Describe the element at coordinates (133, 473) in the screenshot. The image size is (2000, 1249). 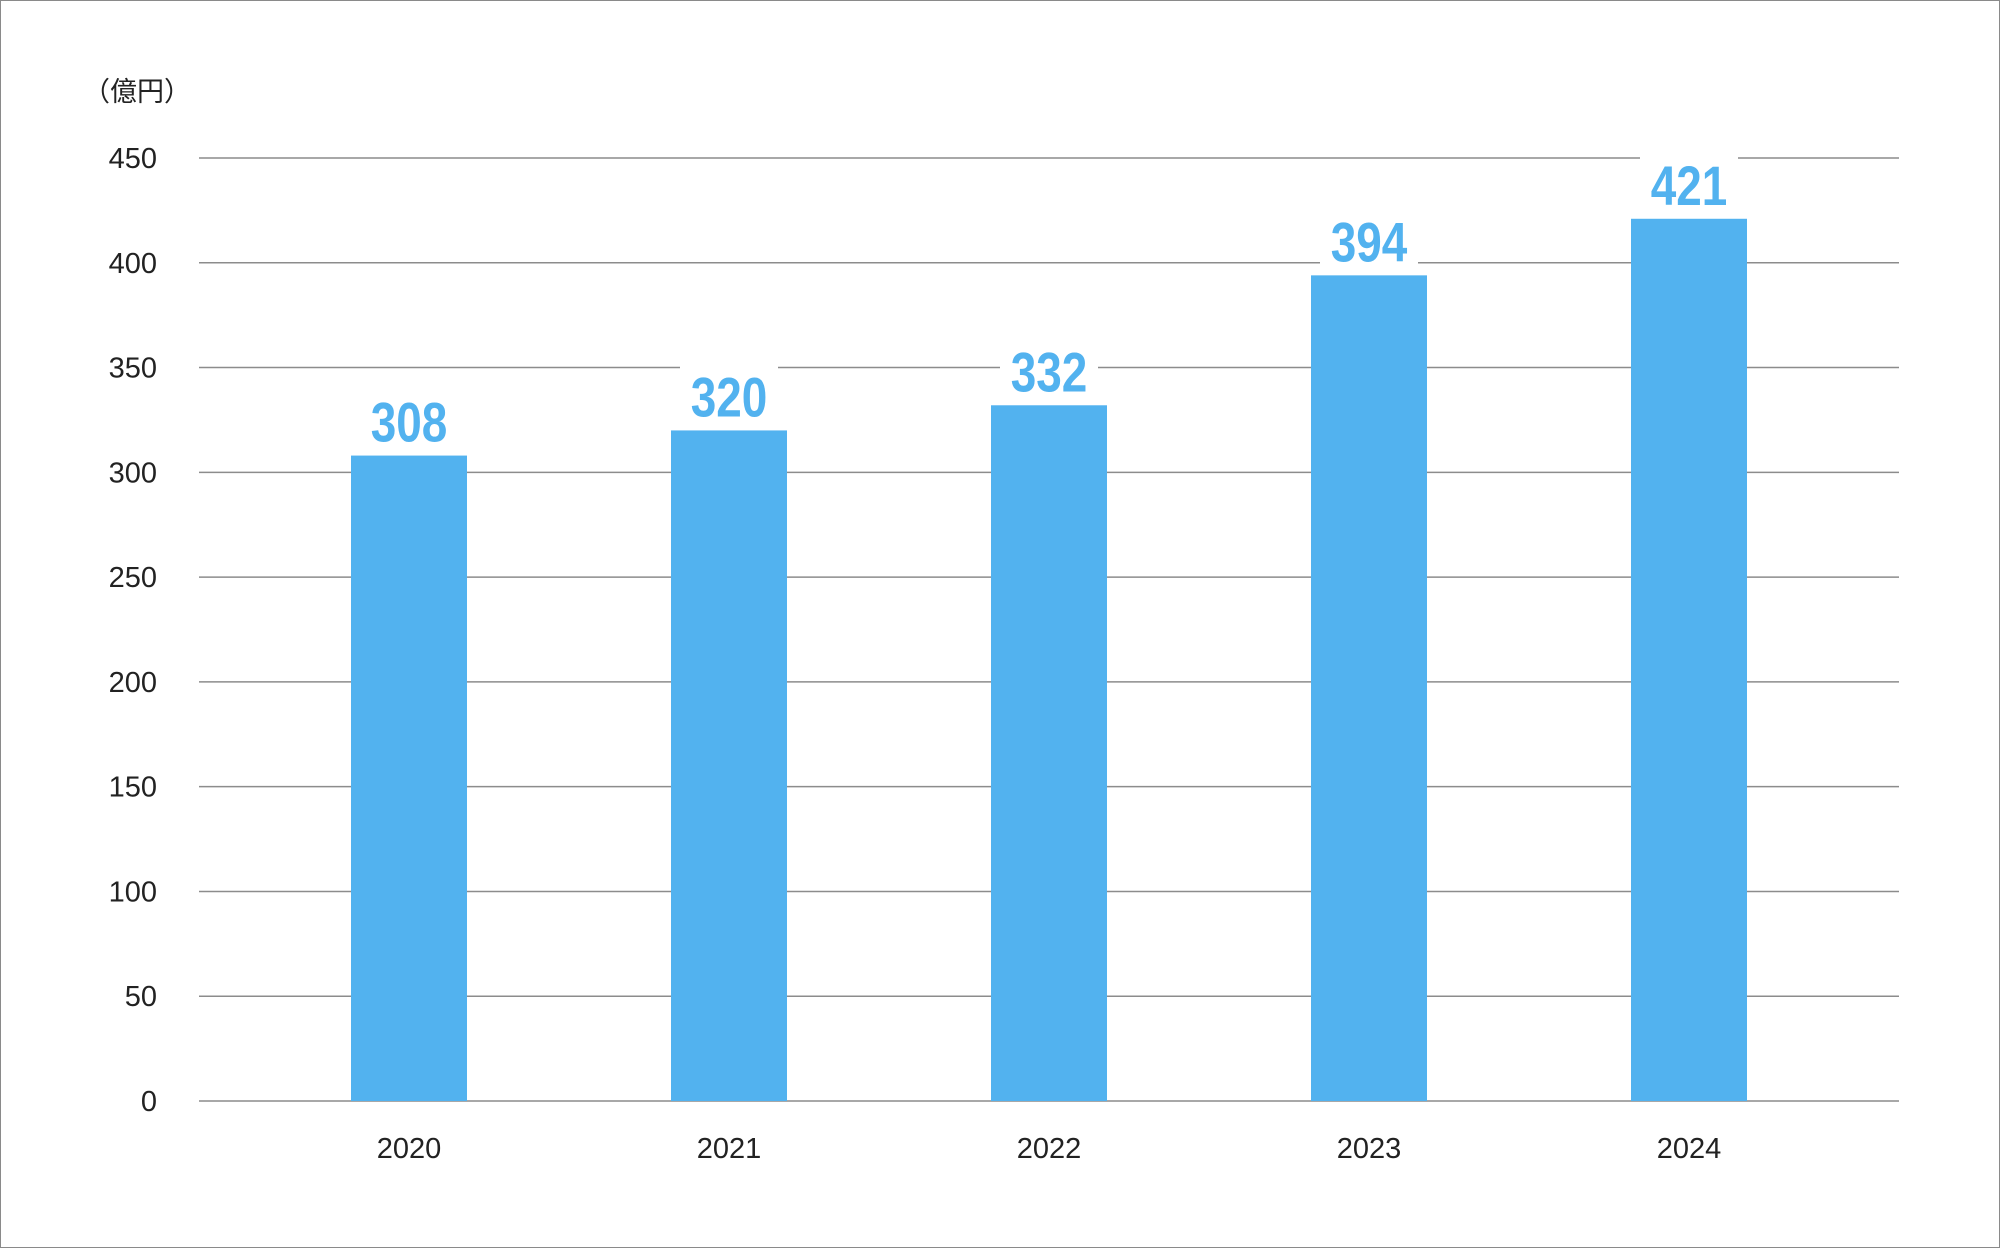
I see `y-tick-label: 300` at that location.